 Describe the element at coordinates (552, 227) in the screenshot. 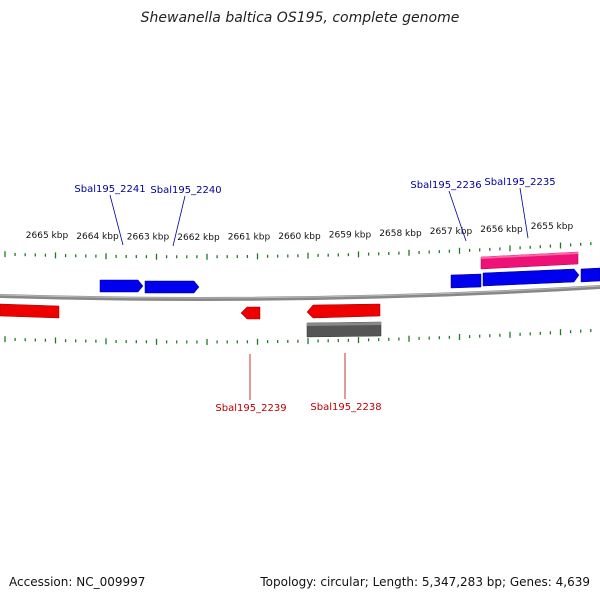

I see `scale-label: 2655 kbp` at that location.